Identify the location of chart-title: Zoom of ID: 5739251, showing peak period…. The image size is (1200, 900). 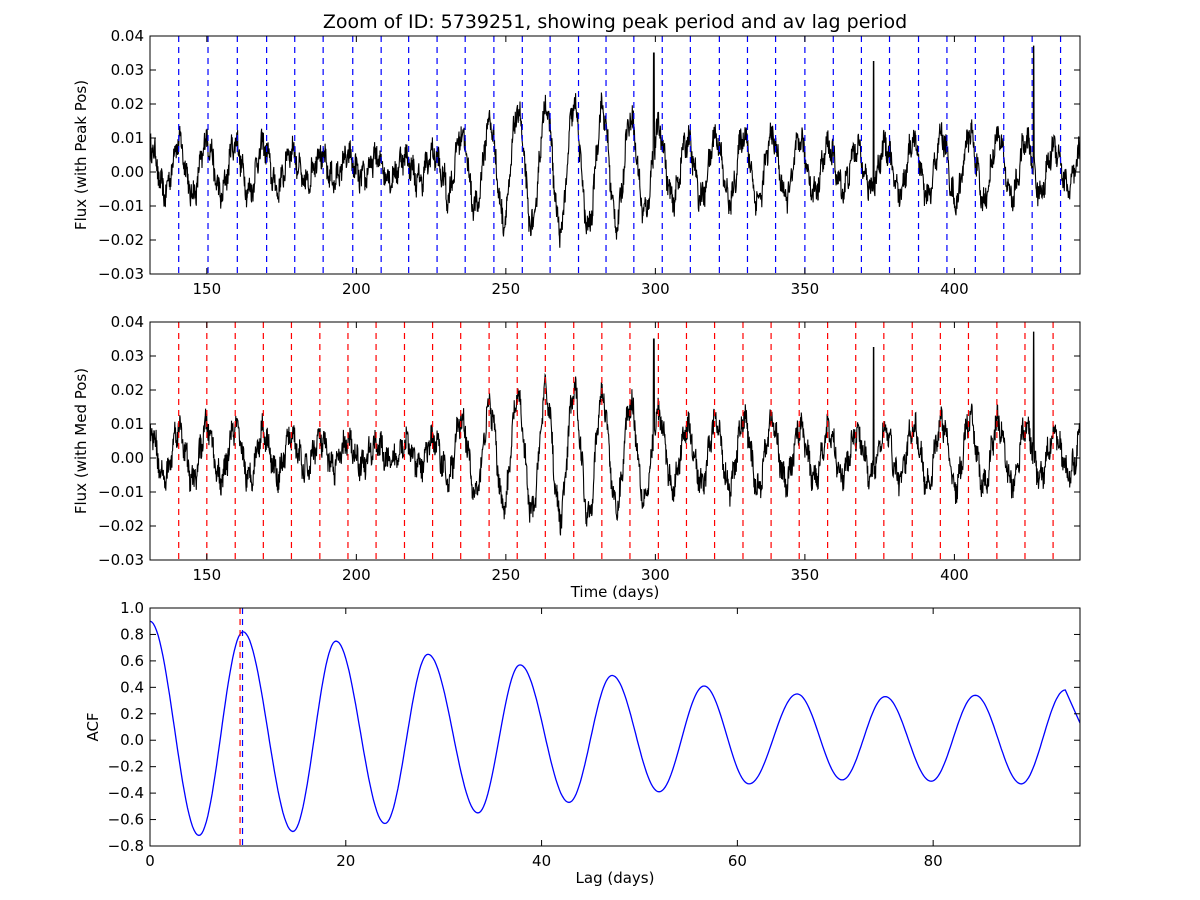
(615, 22).